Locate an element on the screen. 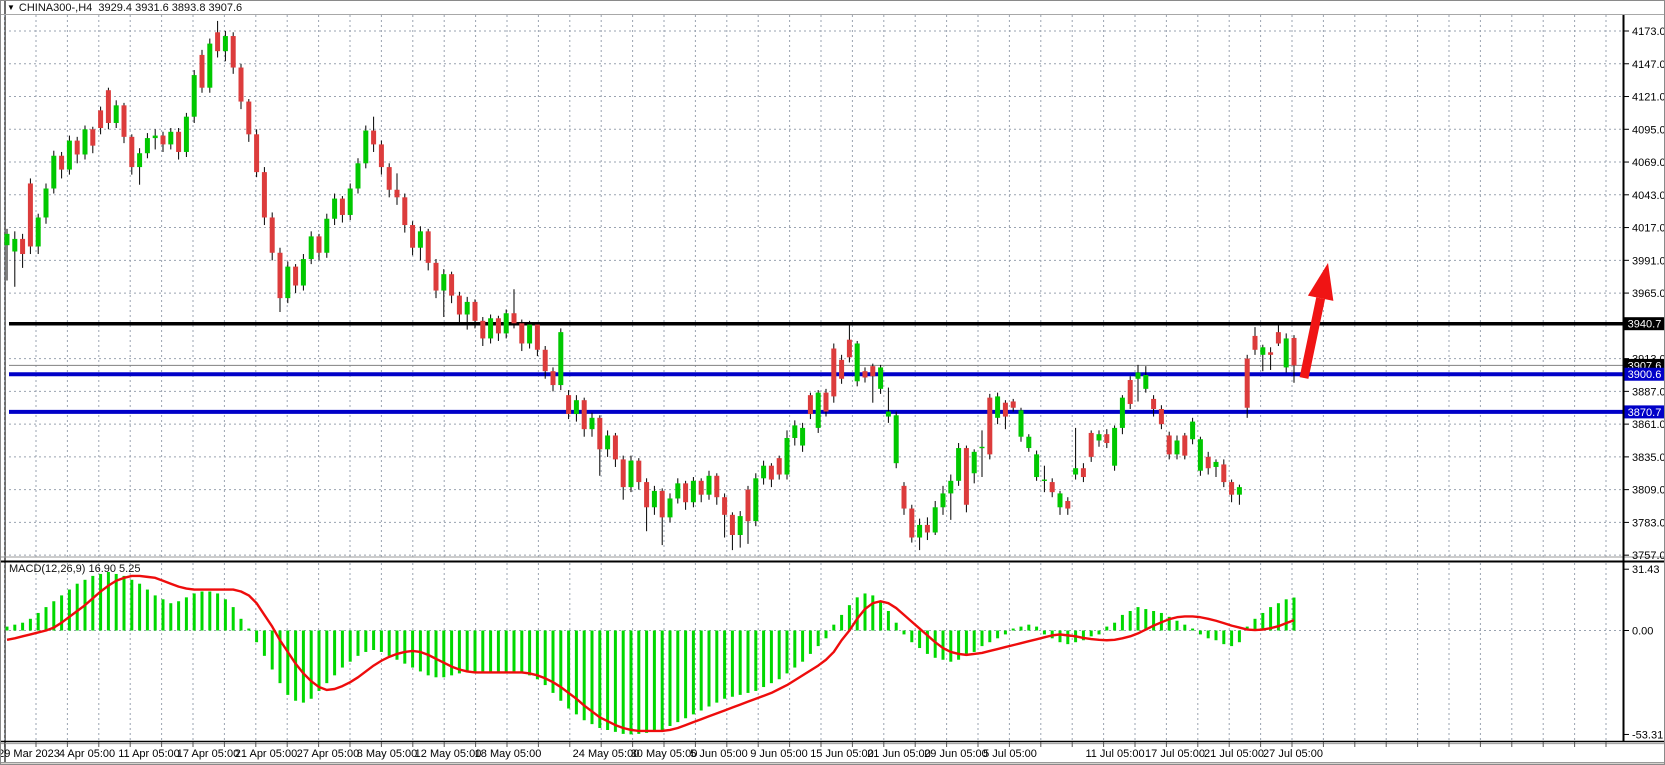 Image resolution: width=1665 pixels, height=765 pixels. svg-text: 27 Apr 05:00 is located at coordinates (328, 754).